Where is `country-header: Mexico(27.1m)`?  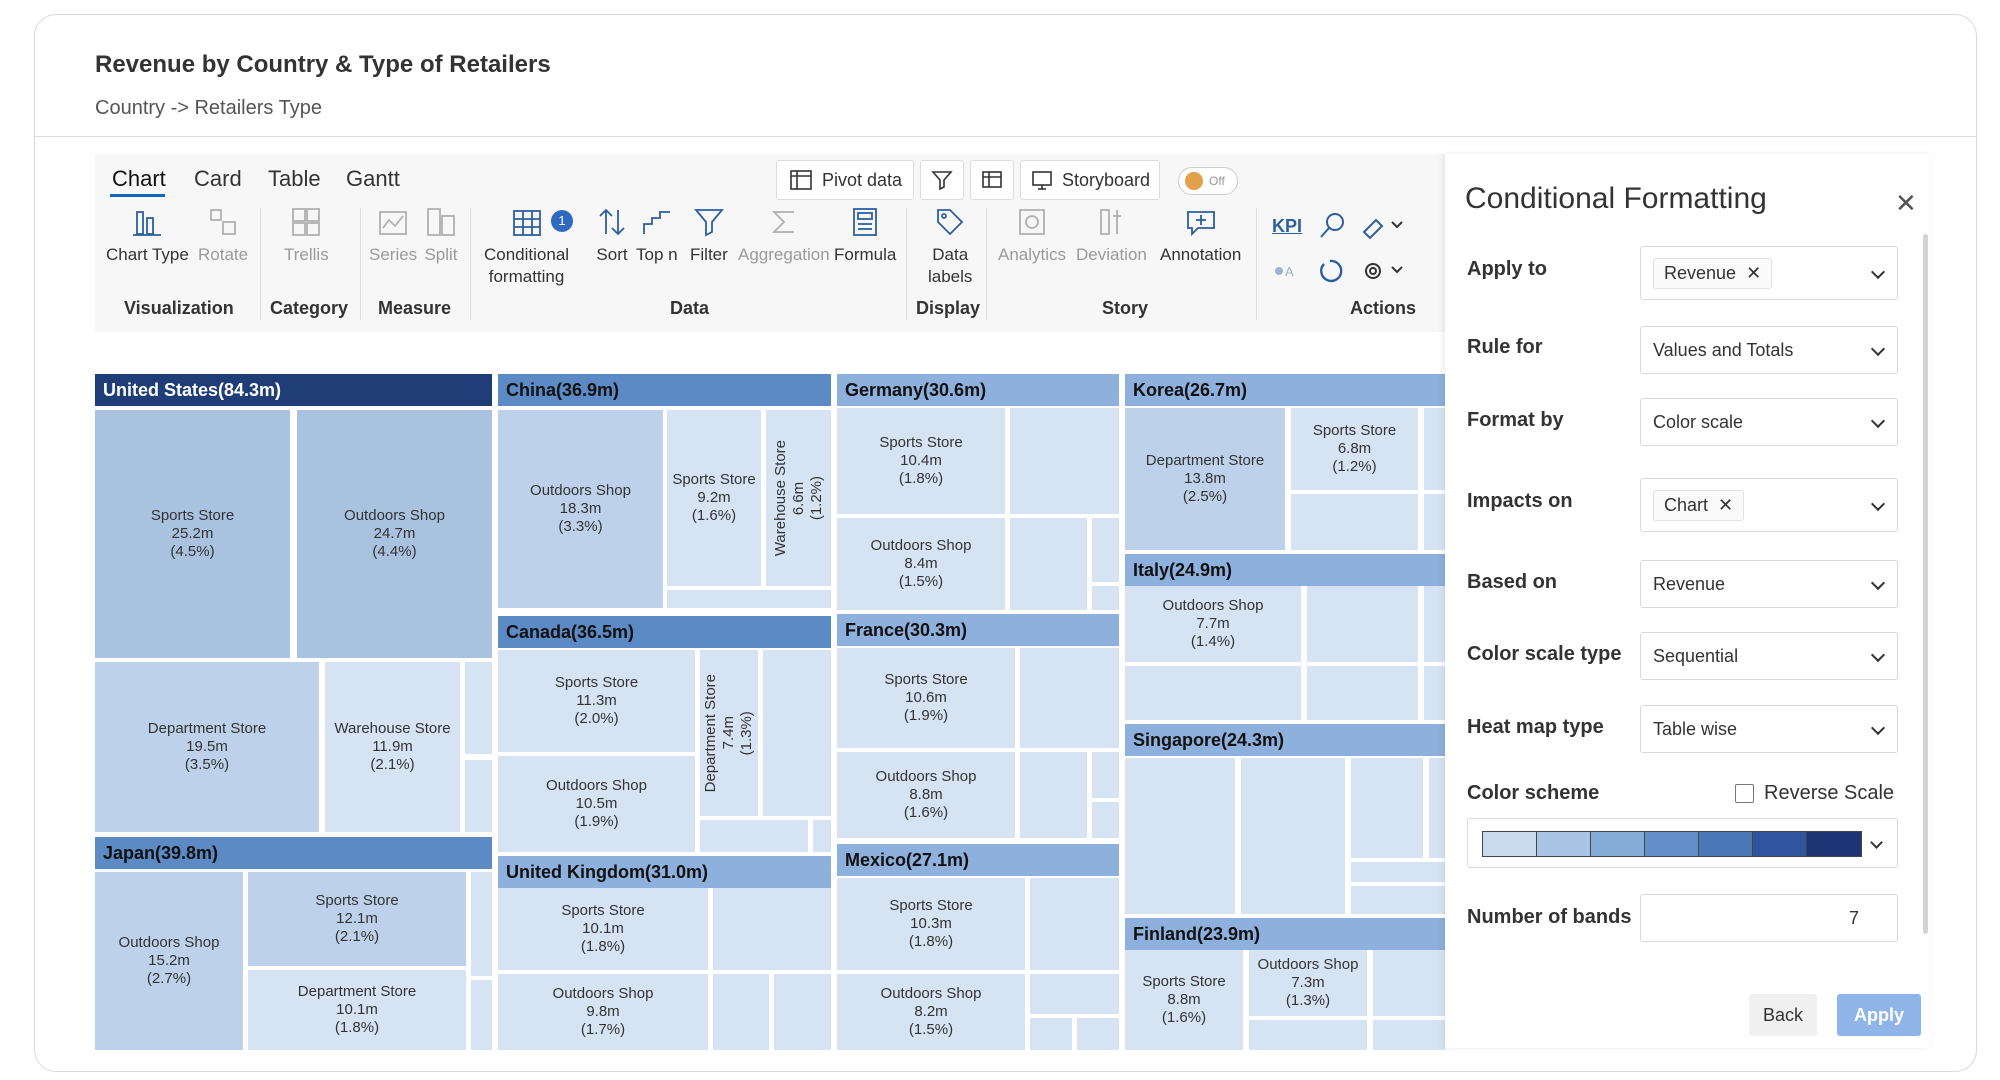 country-header: Mexico(27.1m) is located at coordinates (978, 860).